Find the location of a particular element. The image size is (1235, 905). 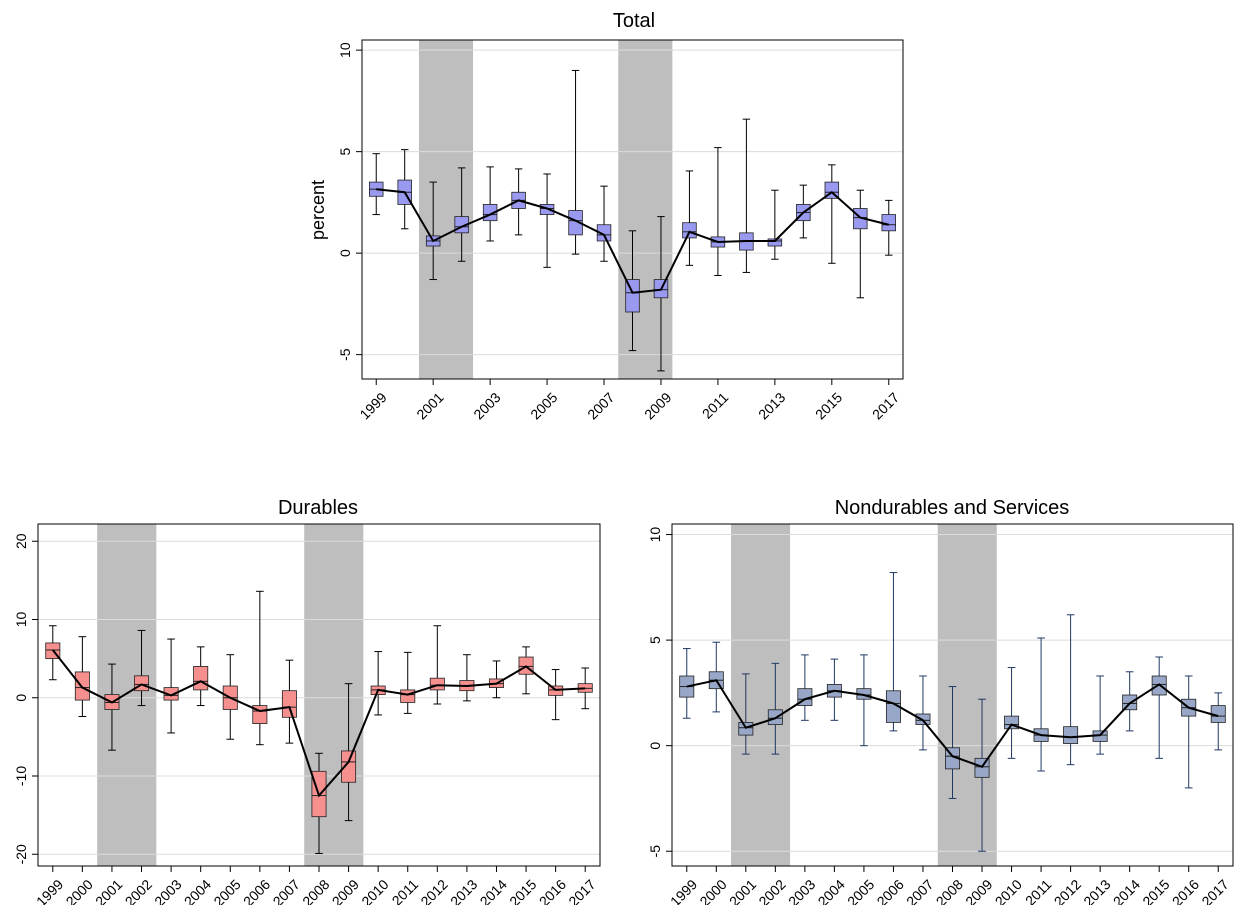

iqr-box-2012 is located at coordinates (1071, 735).